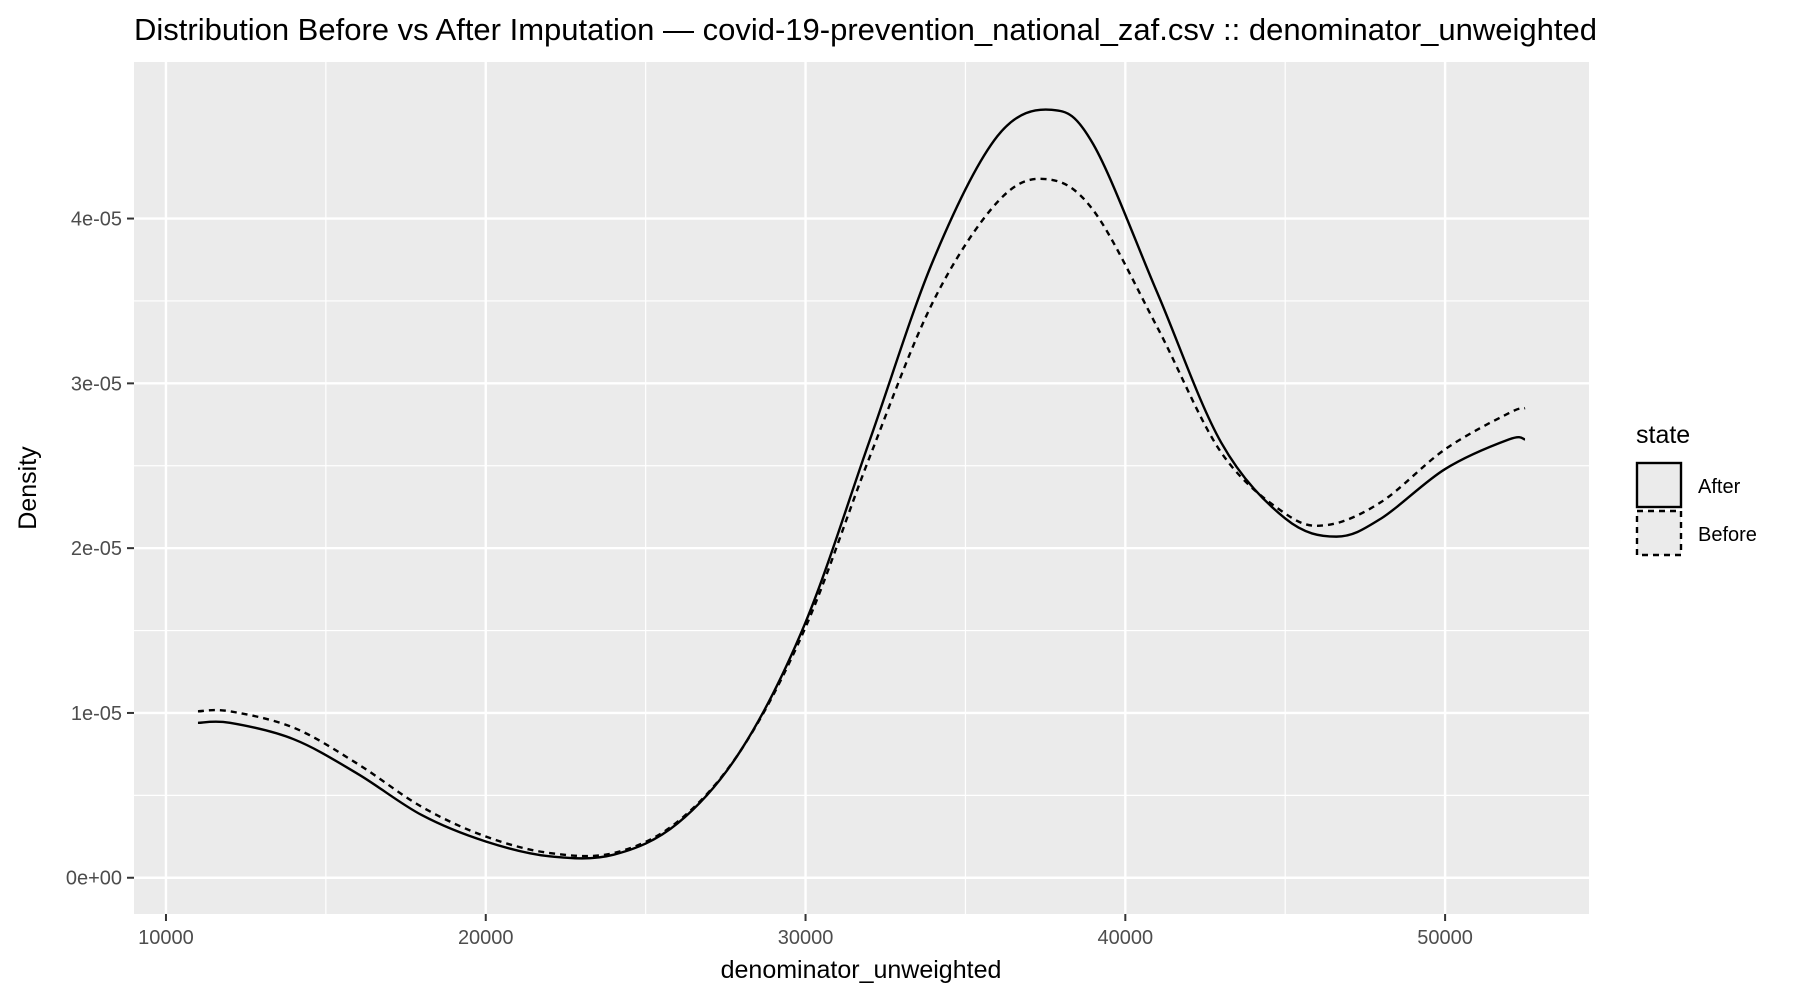 Image resolution: width=1800 pixels, height=1000 pixels. I want to click on legend-key-after, so click(1659, 485).